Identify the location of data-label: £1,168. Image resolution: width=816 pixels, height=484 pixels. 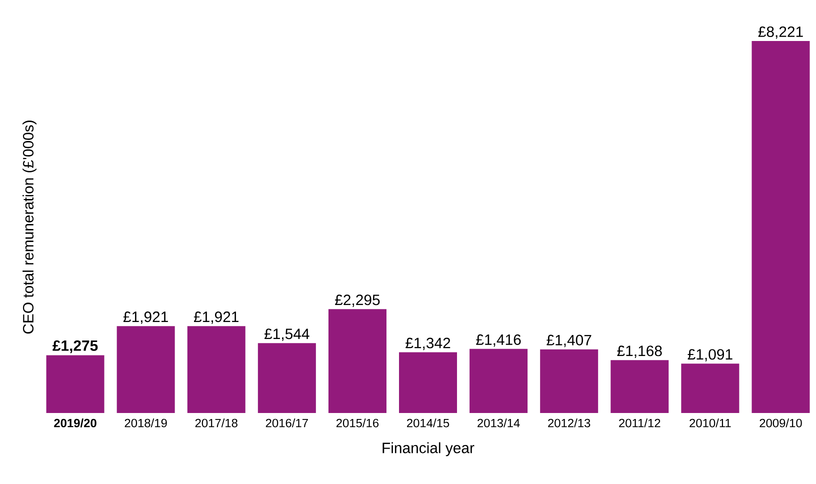
(639, 352).